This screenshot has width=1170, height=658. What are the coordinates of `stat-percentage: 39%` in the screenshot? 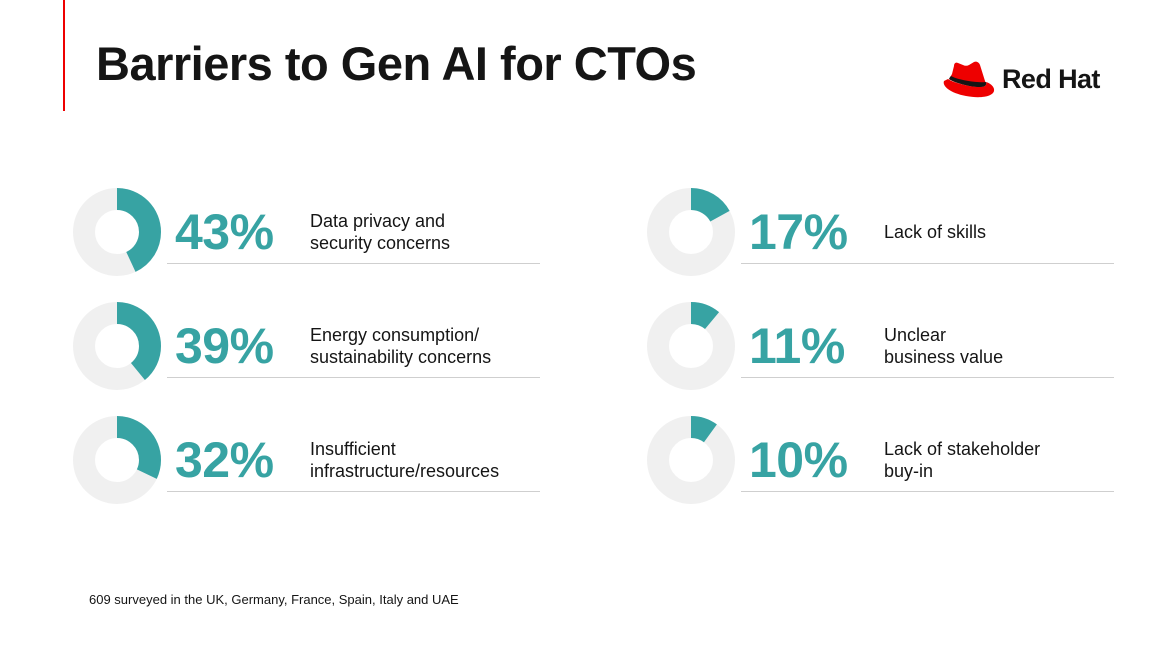 It's located at (224, 346).